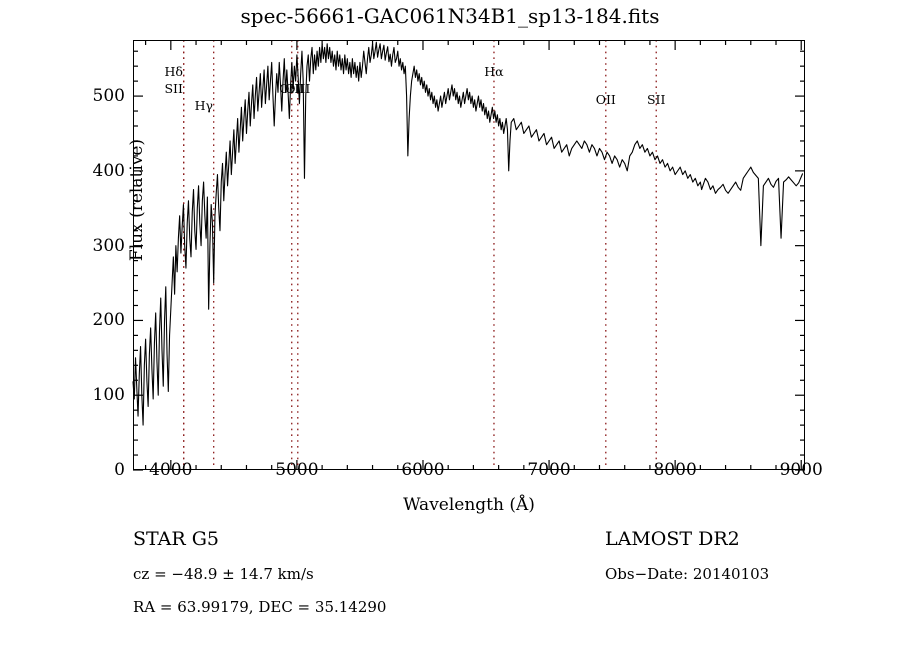 The width and height of the screenshot is (900, 650). Describe the element at coordinates (108, 395) in the screenshot. I see `y-tick-label: 100` at that location.